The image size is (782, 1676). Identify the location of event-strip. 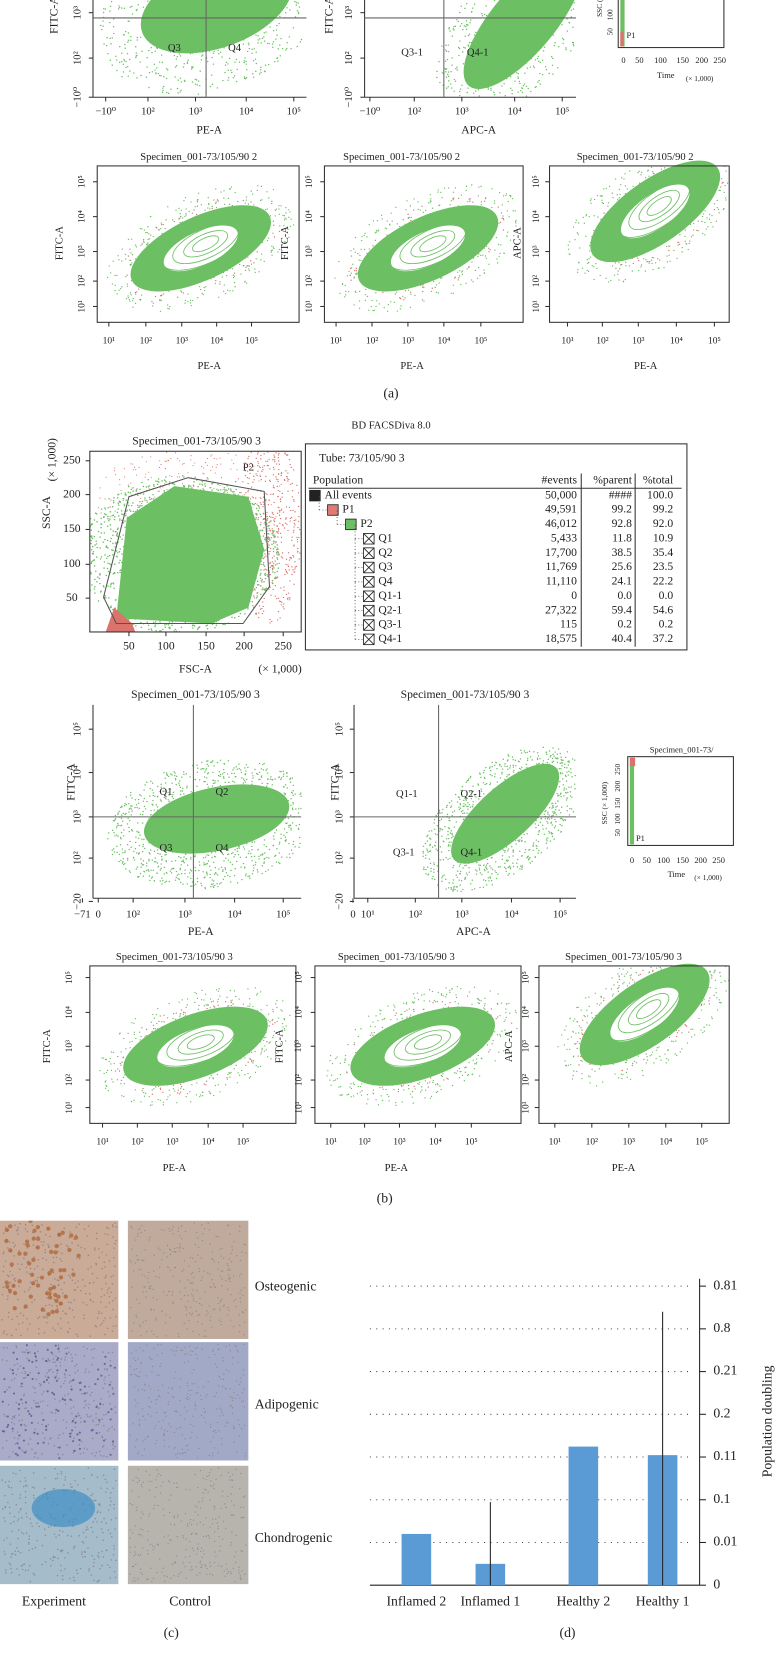
(632, 801).